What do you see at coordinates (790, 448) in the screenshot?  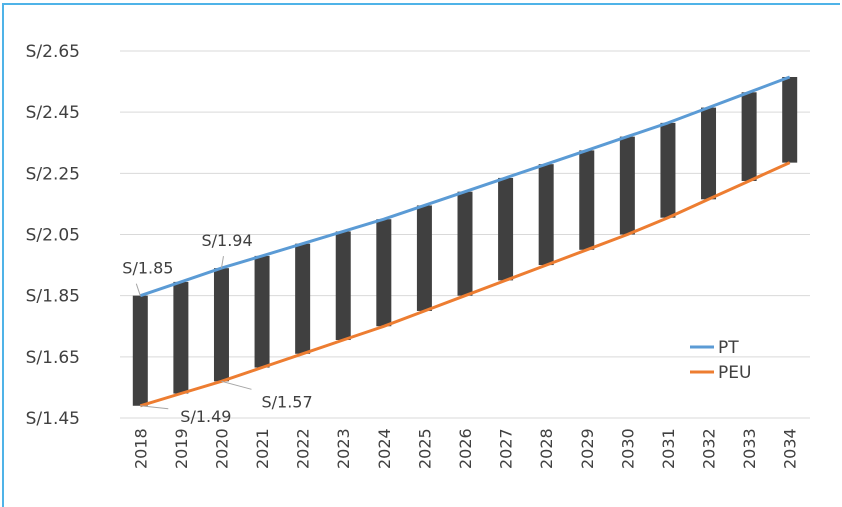 I see `x-tick-label: 2034` at bounding box center [790, 448].